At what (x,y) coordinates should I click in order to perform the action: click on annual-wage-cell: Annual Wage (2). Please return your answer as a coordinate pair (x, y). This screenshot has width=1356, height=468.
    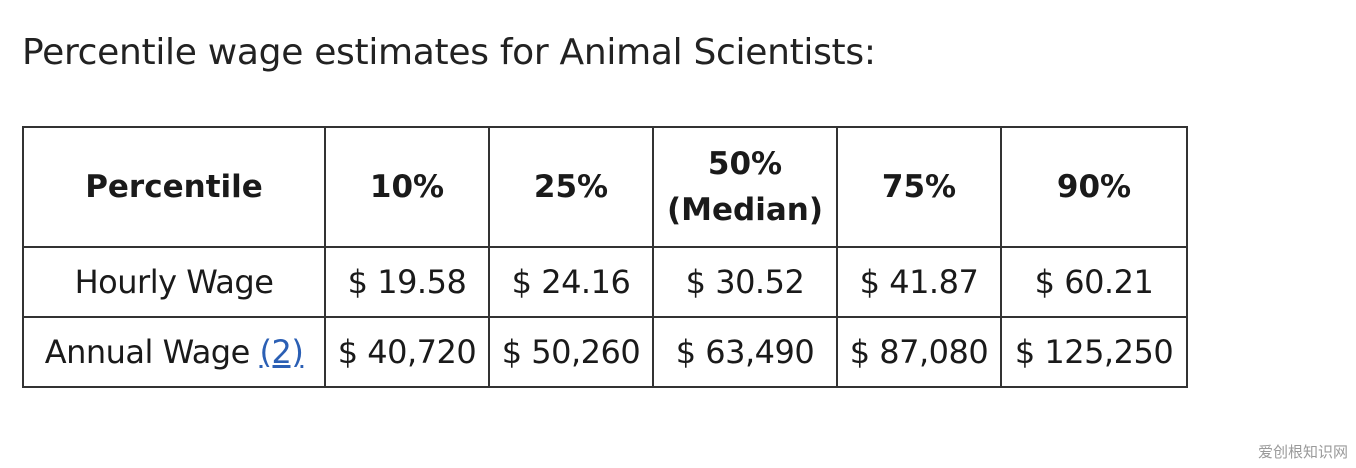
    Looking at the image, I should click on (174, 352).